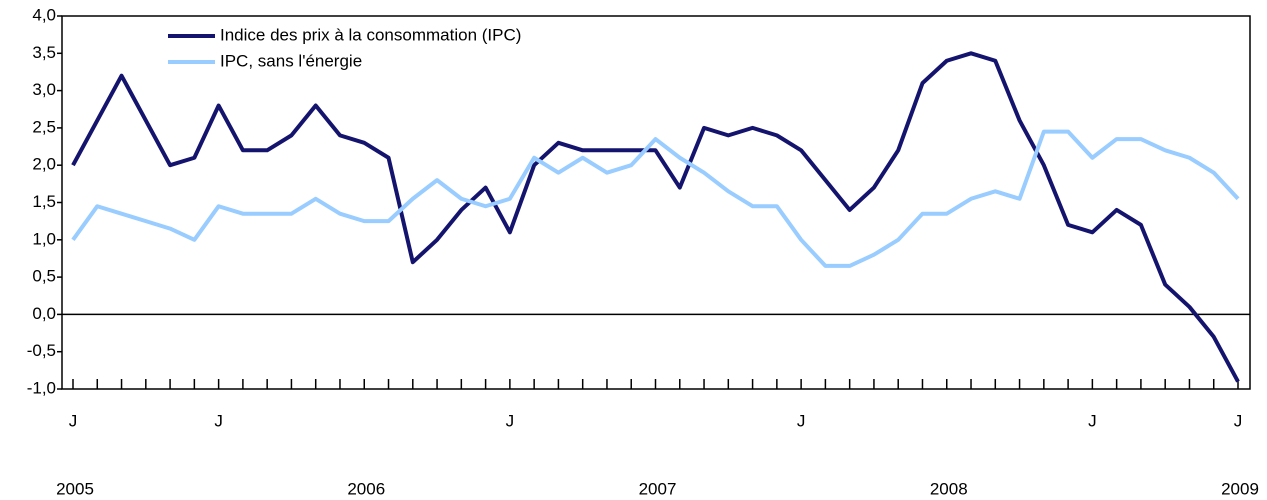 This screenshot has height=500, width=1267. Describe the element at coordinates (44, 89) in the screenshot. I see `y-tick-label: 3,0` at that location.